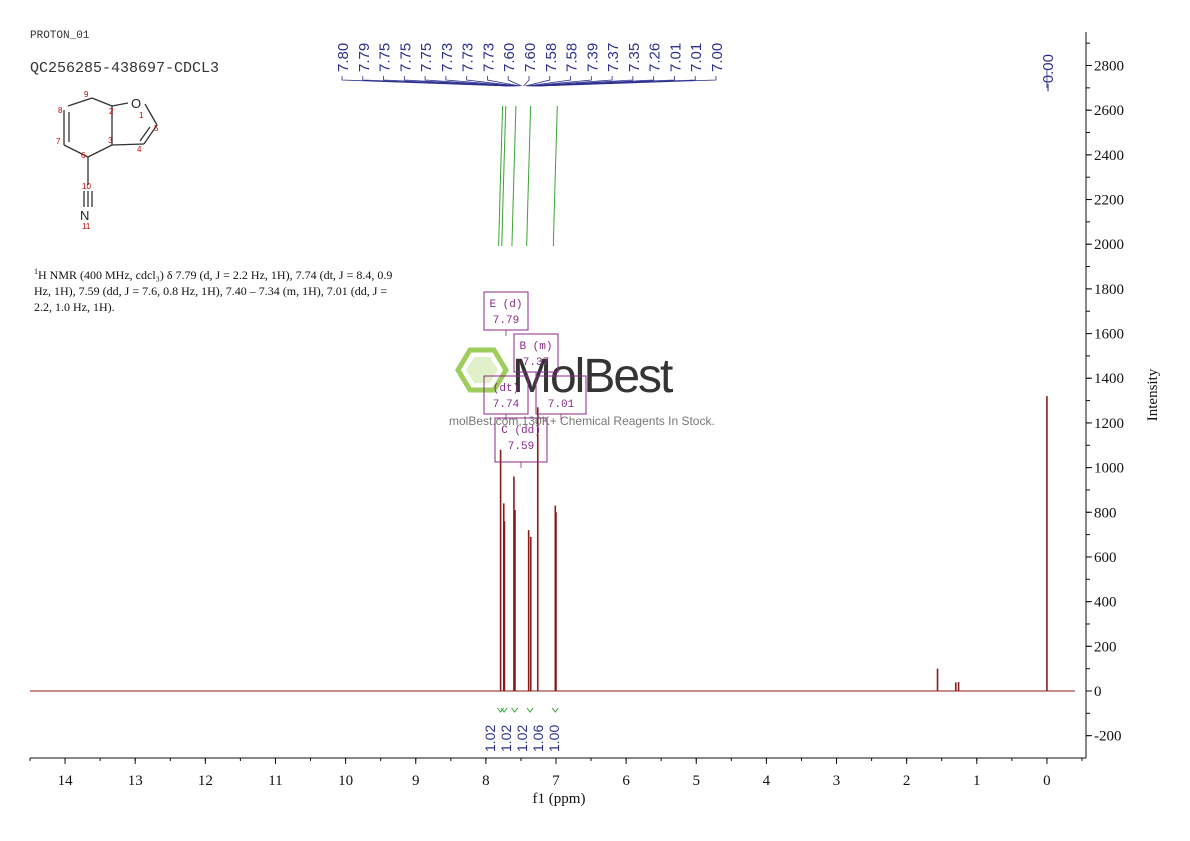  I want to click on sample-name: QC256285-438697-CDCL3, so click(125, 68).